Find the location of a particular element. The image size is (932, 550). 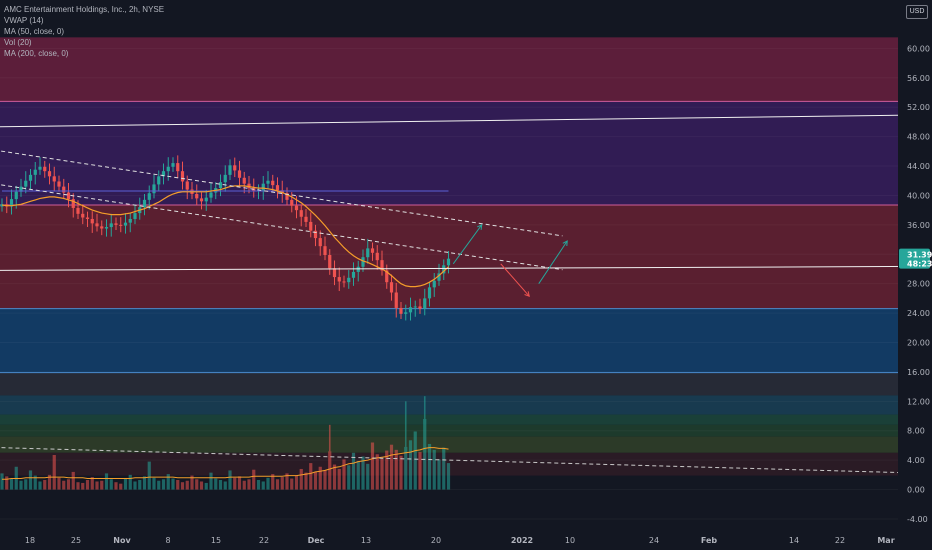

time-tick-label: Mar is located at coordinates (885, 540).